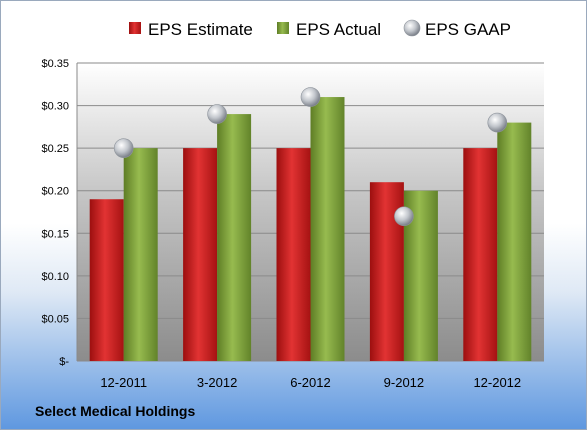  I want to click on legend-label: EPS GAAP, so click(468, 29).